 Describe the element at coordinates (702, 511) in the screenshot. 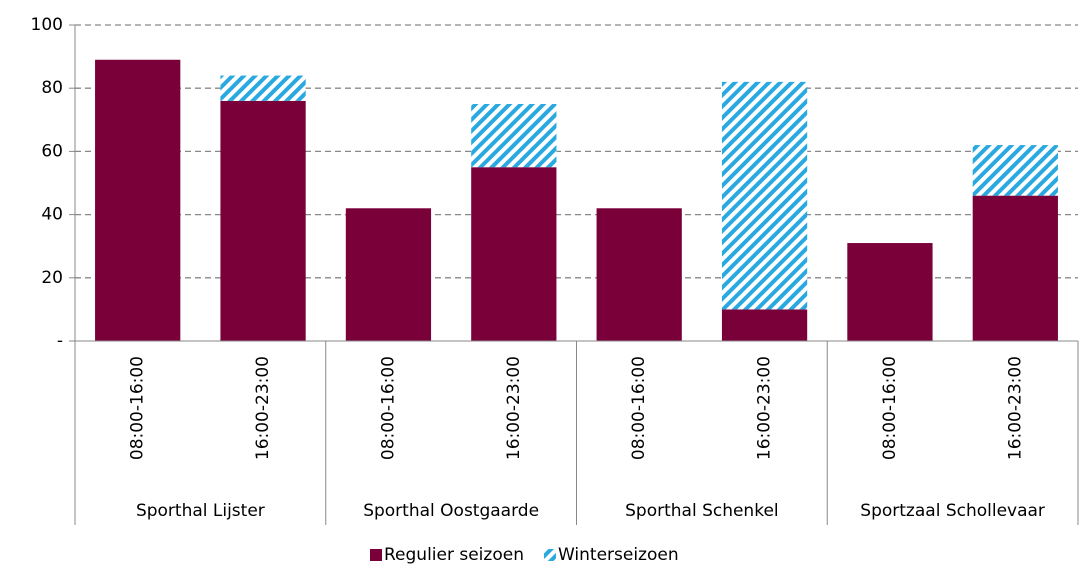

I see `group-label: Sporthal Schenkel` at that location.